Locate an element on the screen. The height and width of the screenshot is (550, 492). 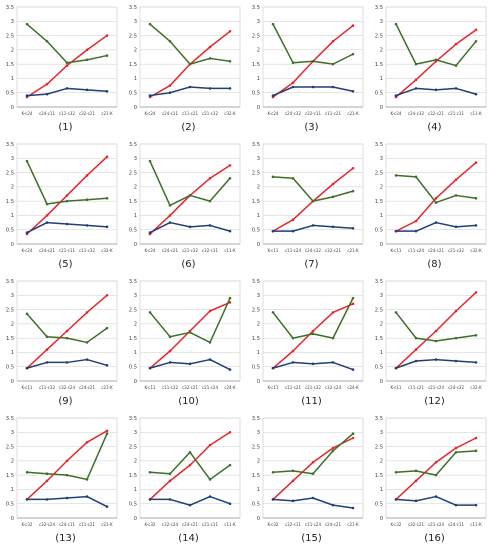
x-tick-label: c21-c11 is located at coordinates (67, 250).